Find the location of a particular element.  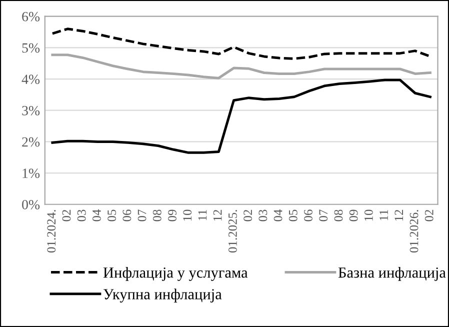

x-tick-label: 01.2025. is located at coordinates (232, 231).